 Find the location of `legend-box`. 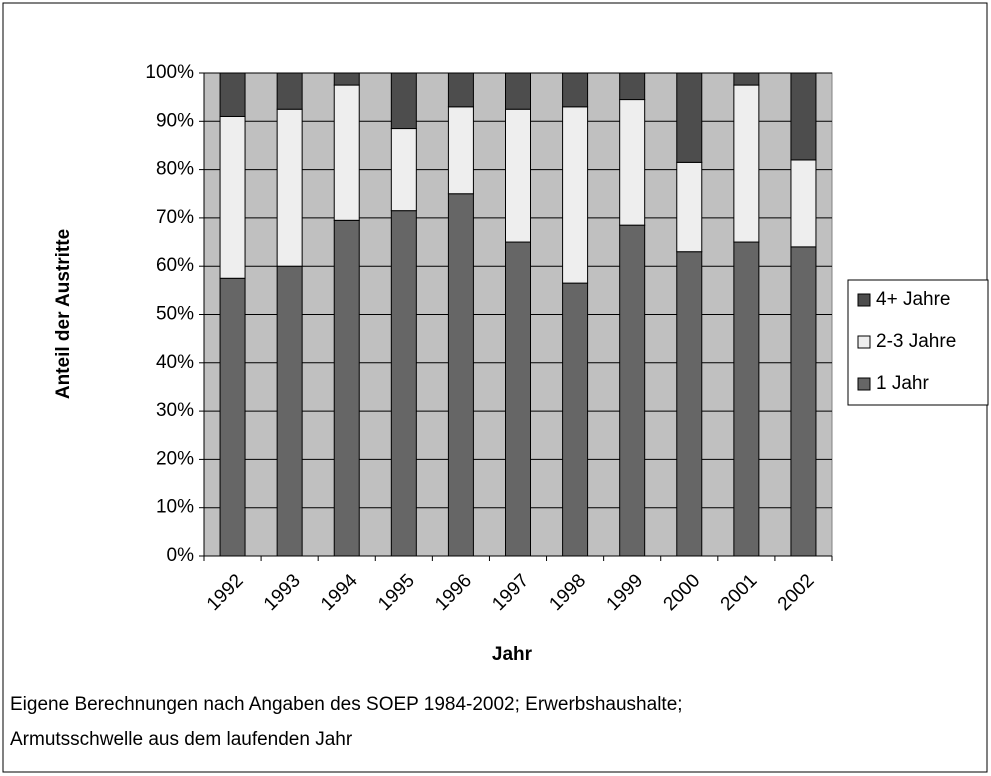

legend-box is located at coordinates (918, 342).